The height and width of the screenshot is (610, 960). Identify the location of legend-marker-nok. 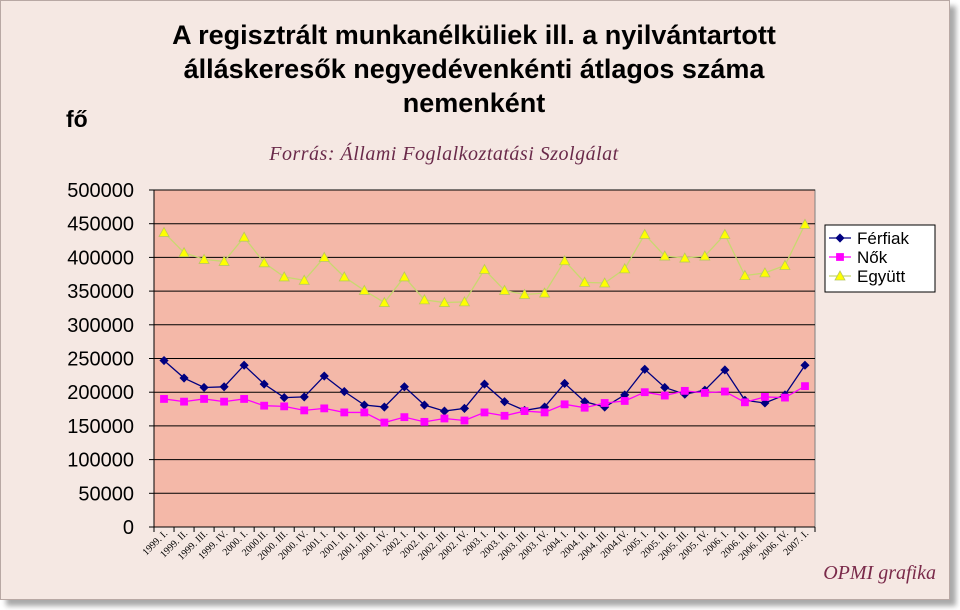
(840, 257).